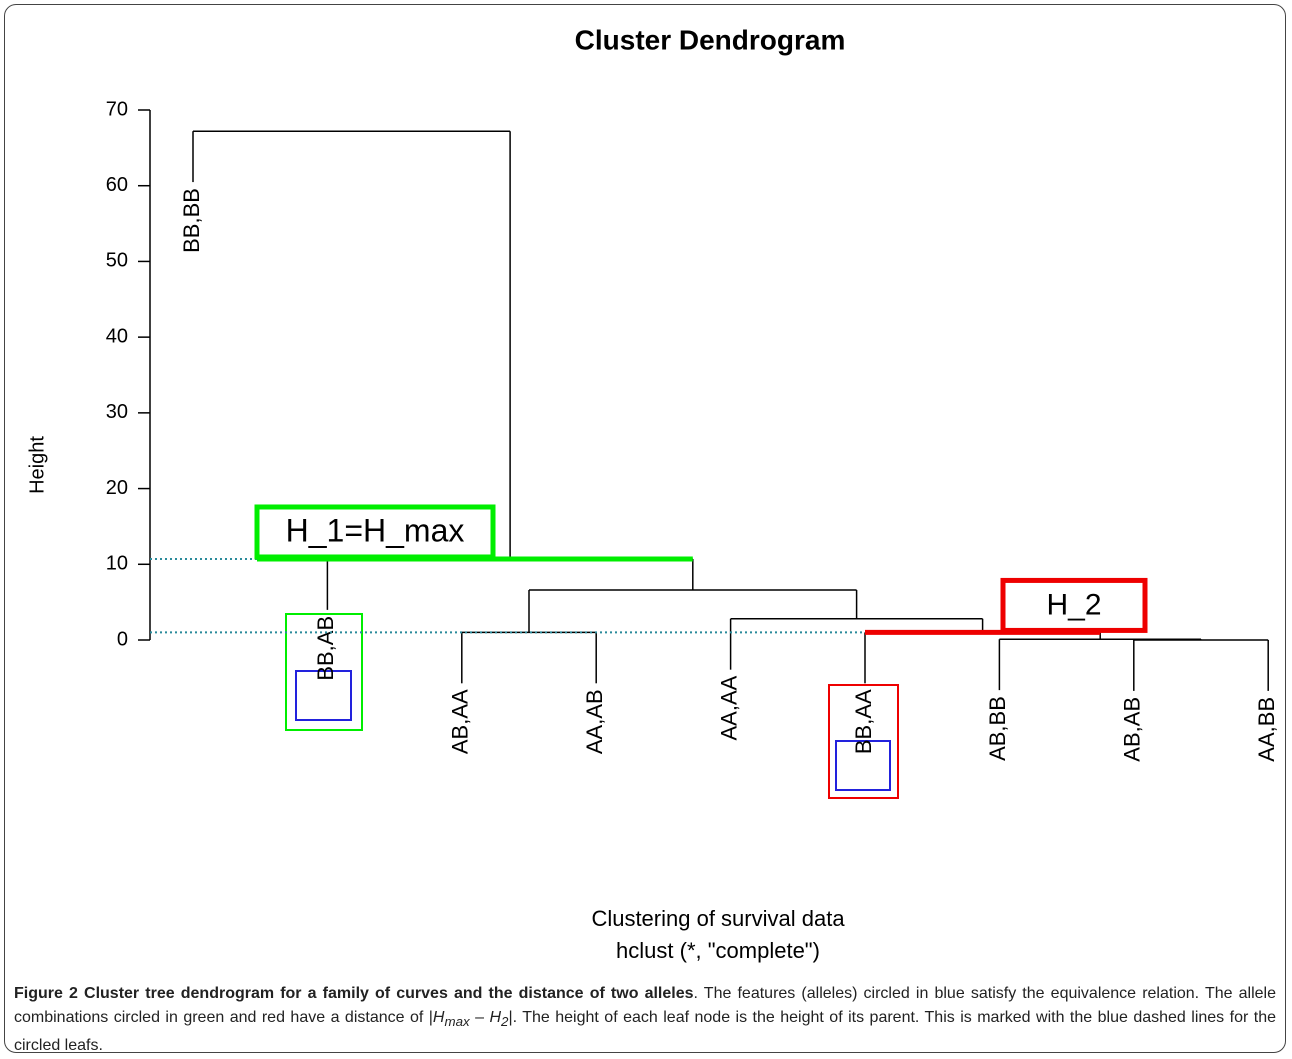 The image size is (1292, 1059). I want to click on highlight-label: H_2, so click(1073, 604).